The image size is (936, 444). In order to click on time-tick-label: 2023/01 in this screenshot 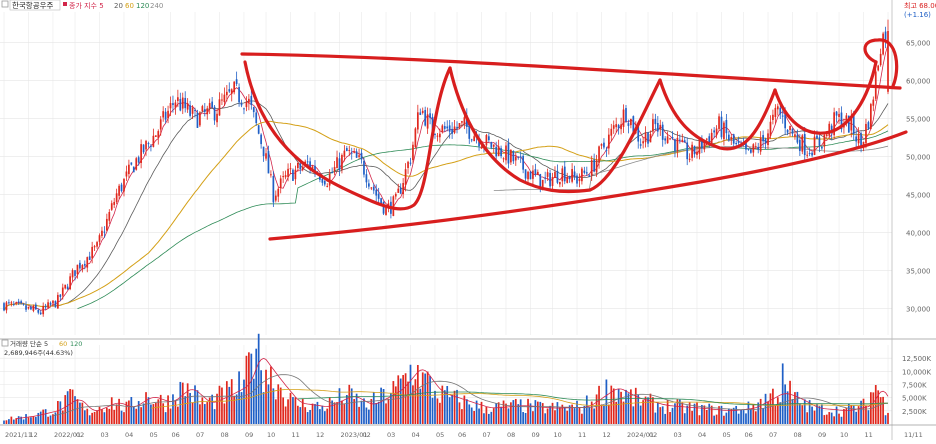, I will do `click(353, 435)`.